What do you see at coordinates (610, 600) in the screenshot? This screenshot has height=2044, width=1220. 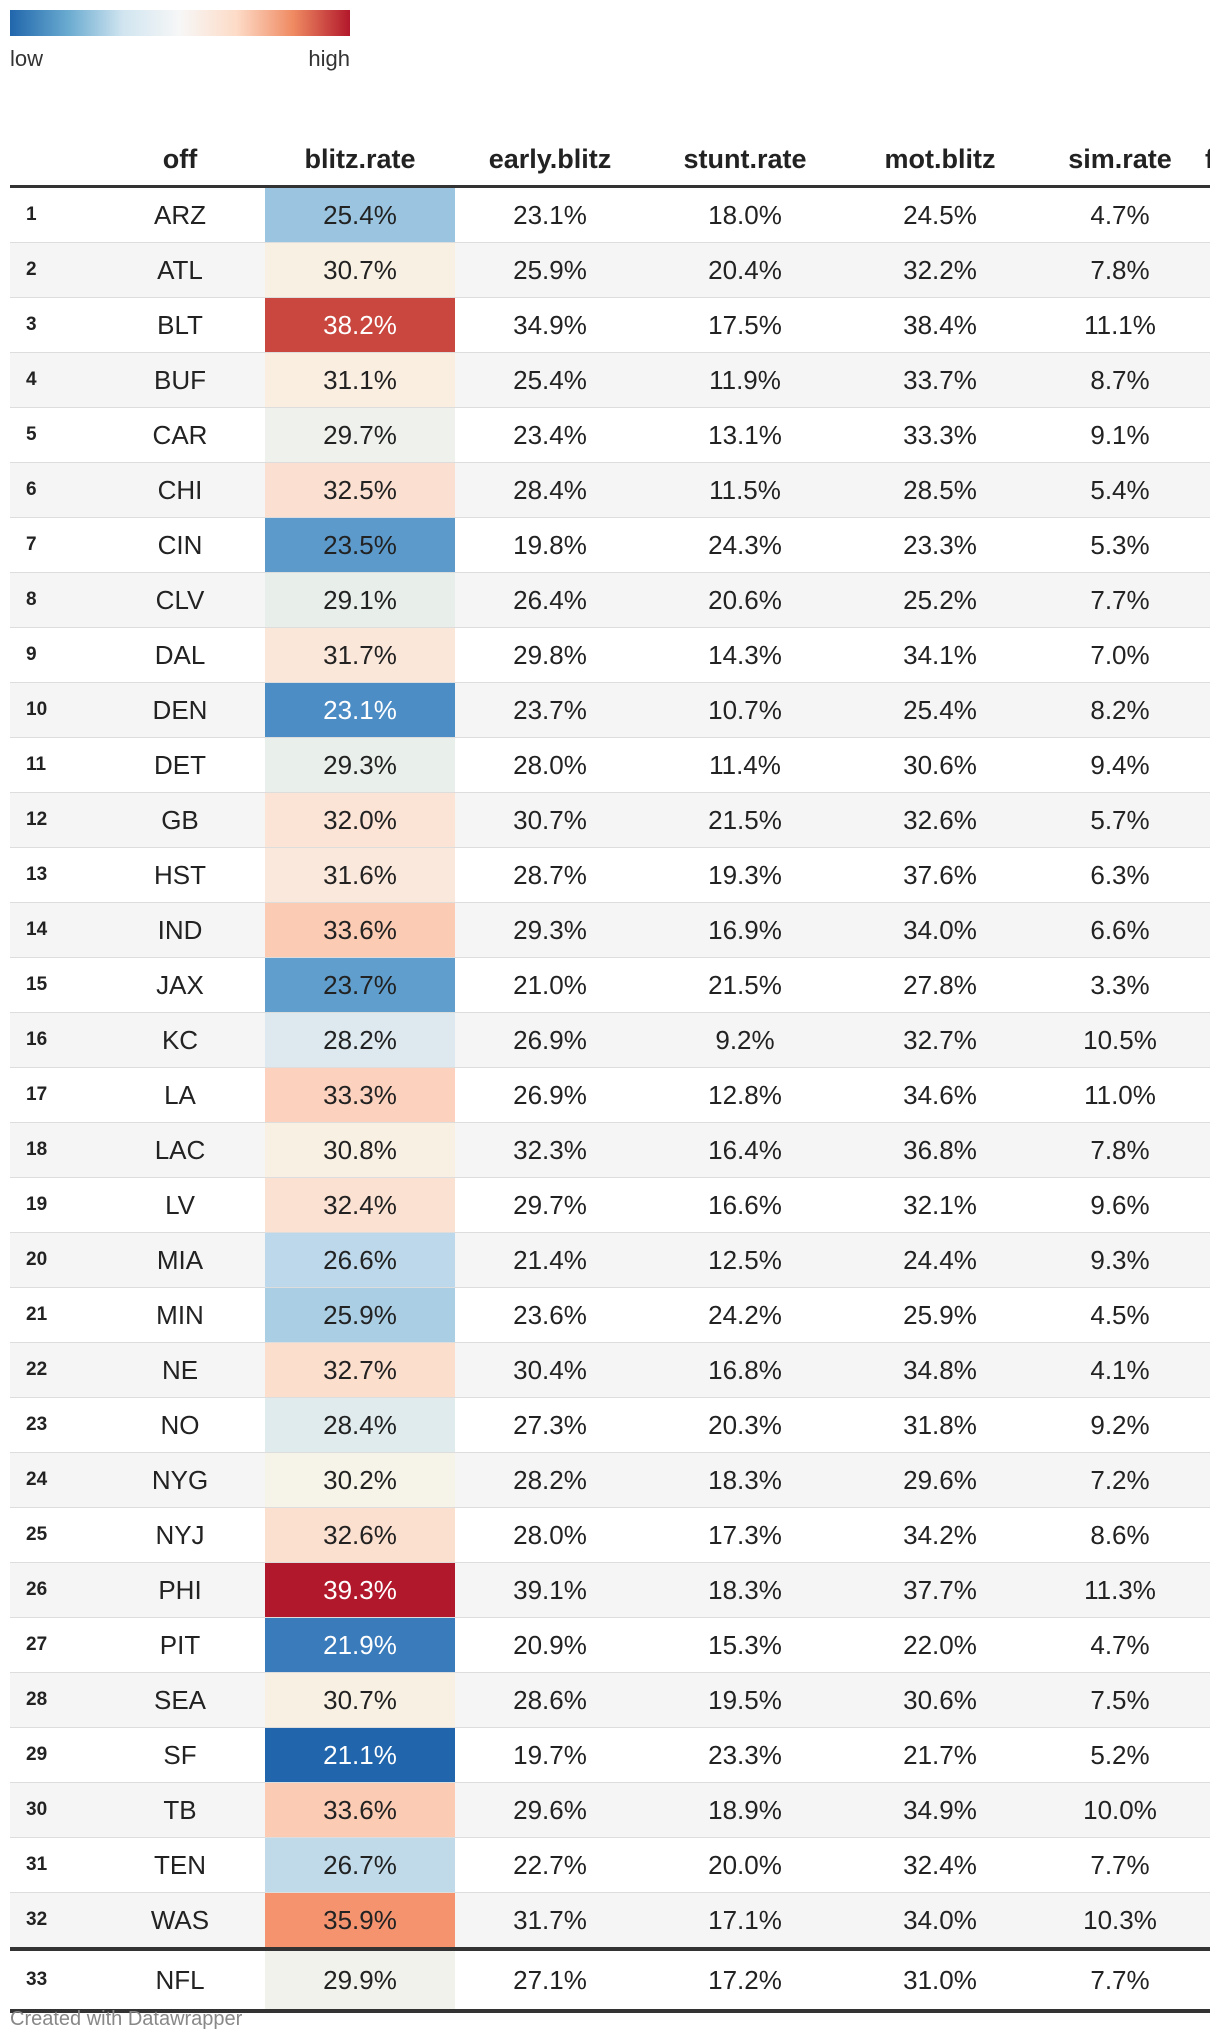 I see `table-row: 8 CLV 29.1% 26.4% 20.6% 25.2% 7.7%` at bounding box center [610, 600].